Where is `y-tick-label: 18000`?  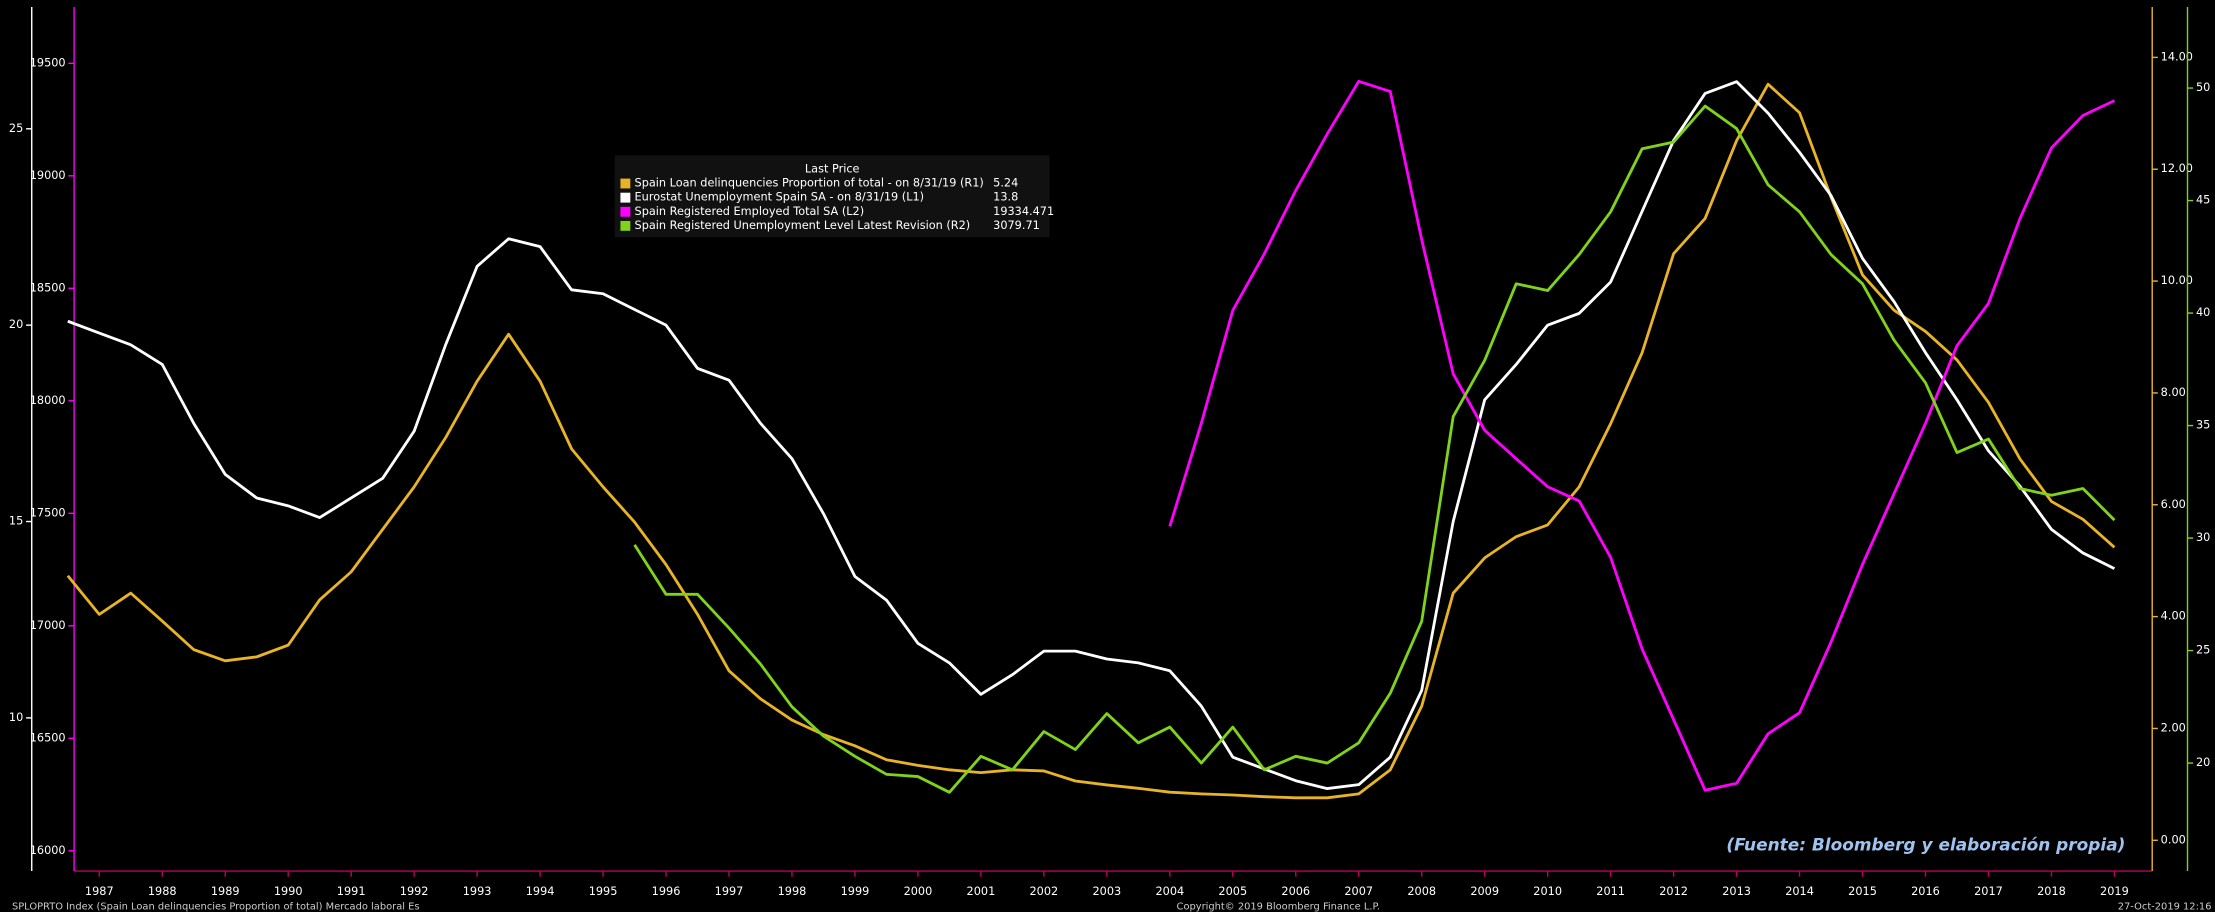 y-tick-label: 18000 is located at coordinates (48, 400).